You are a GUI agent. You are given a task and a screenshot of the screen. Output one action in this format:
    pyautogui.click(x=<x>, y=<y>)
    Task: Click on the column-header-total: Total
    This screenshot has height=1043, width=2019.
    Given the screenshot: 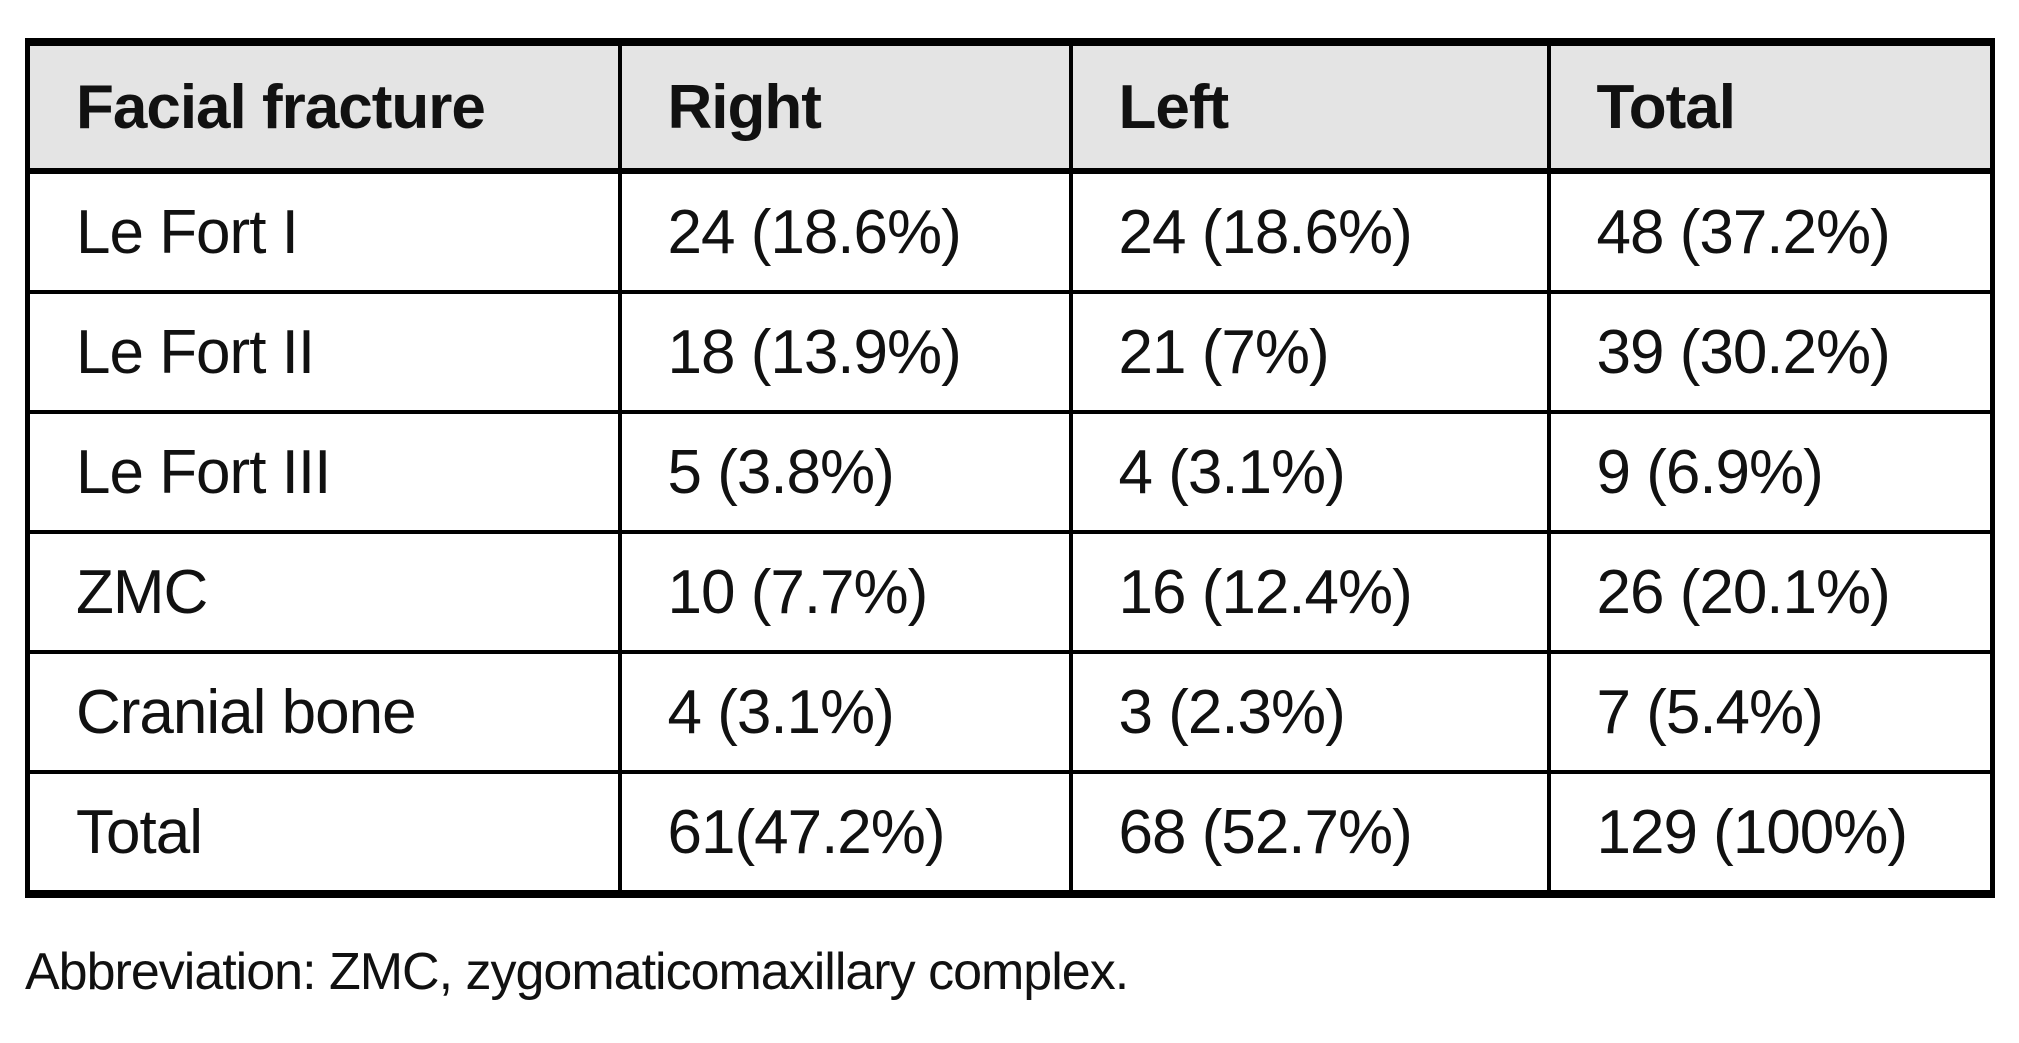 What is the action you would take?
    pyautogui.click(x=1770, y=107)
    